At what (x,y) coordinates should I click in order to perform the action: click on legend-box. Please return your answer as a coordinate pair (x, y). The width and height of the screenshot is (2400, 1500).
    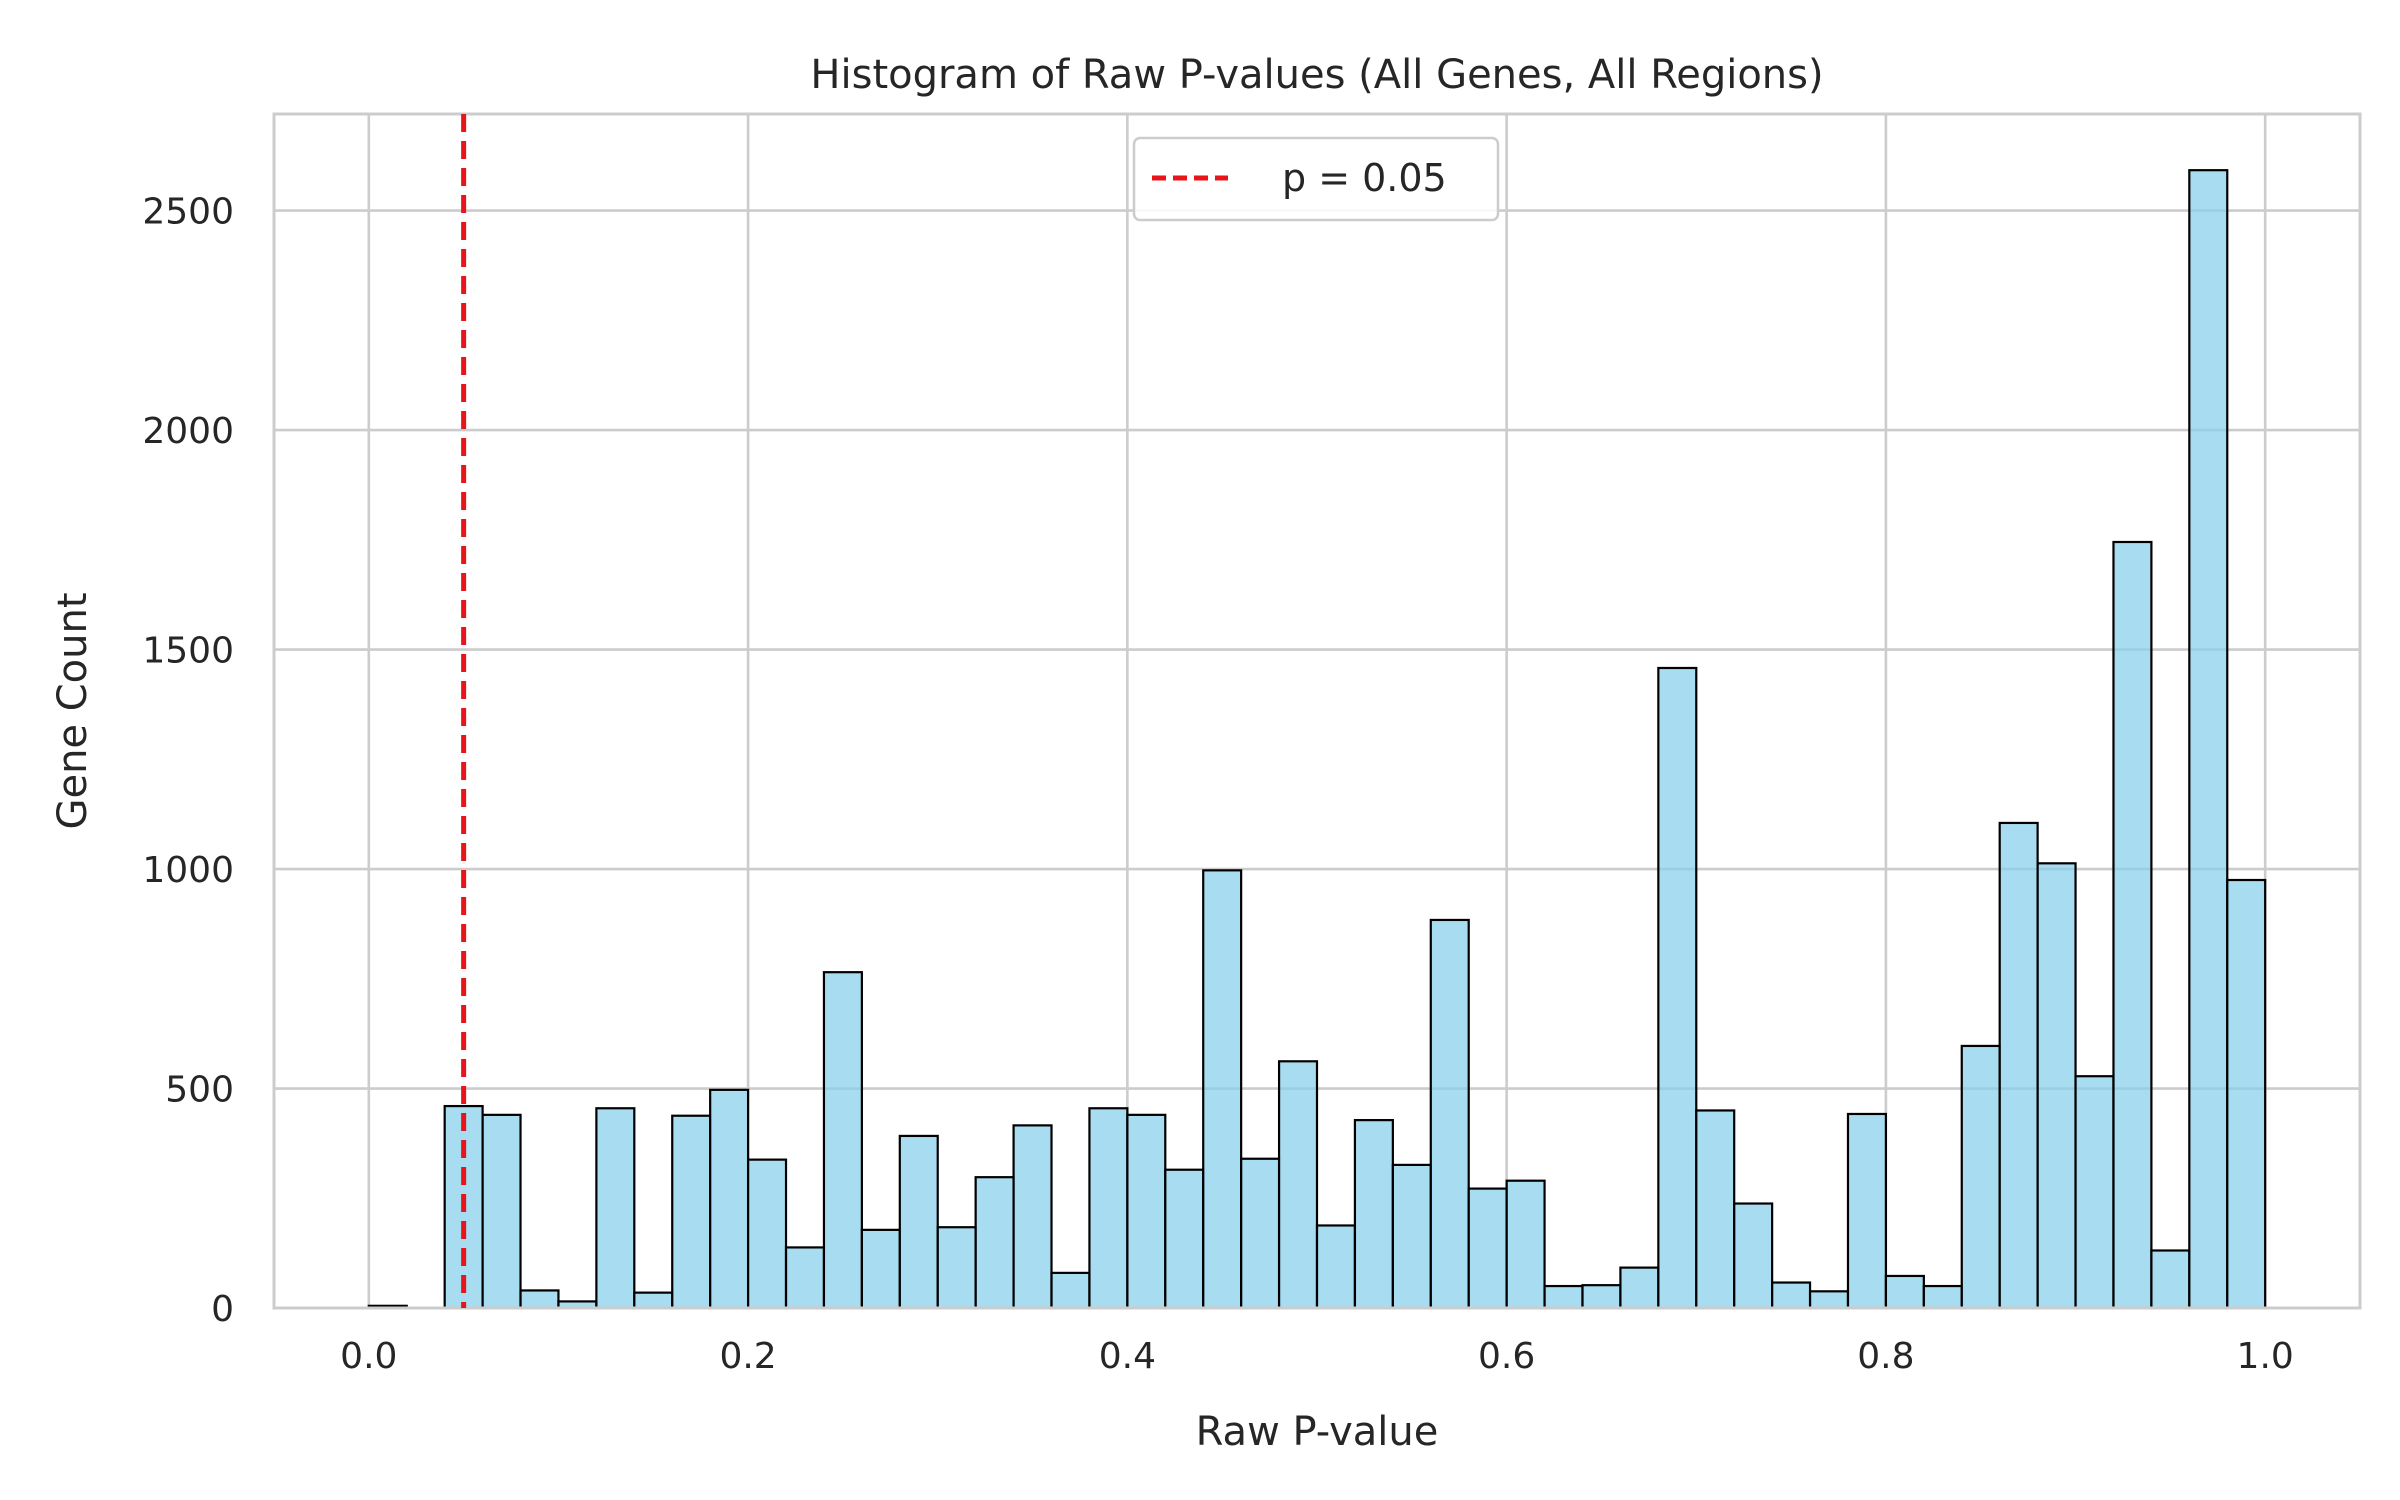
    Looking at the image, I should click on (1316, 179).